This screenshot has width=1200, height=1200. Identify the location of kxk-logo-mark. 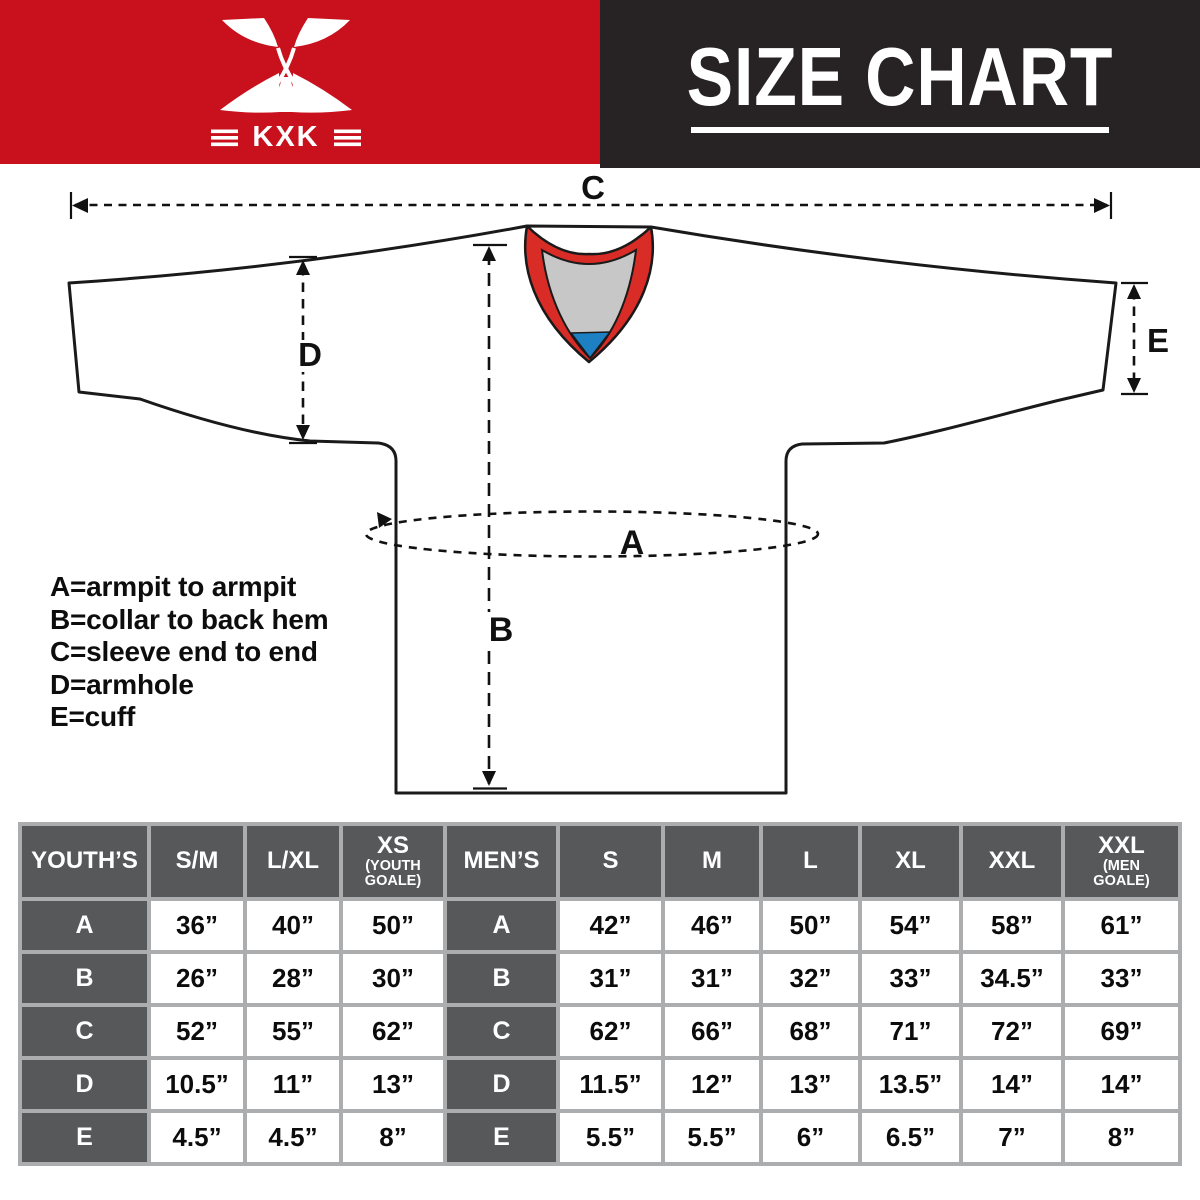
(286, 65).